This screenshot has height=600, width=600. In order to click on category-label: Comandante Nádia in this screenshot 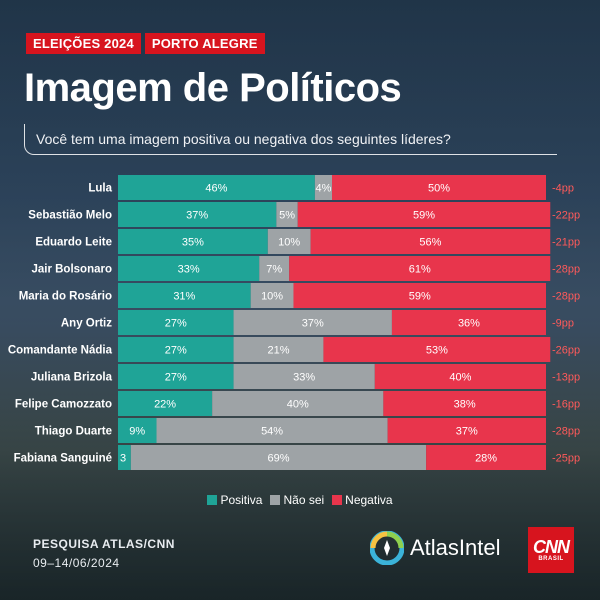, I will do `click(60, 351)`.